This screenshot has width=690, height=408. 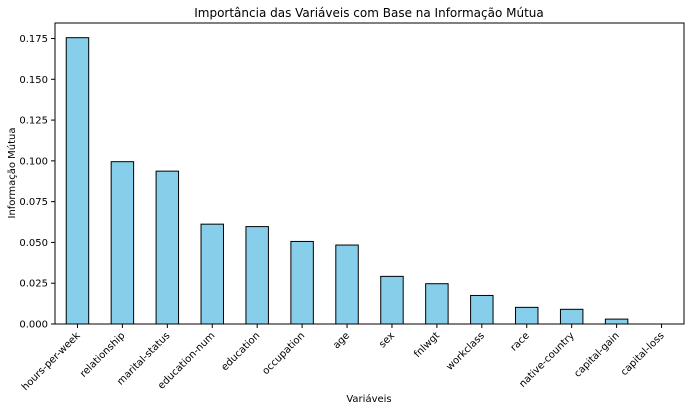 What do you see at coordinates (302, 282) in the screenshot?
I see `bar-occupation` at bounding box center [302, 282].